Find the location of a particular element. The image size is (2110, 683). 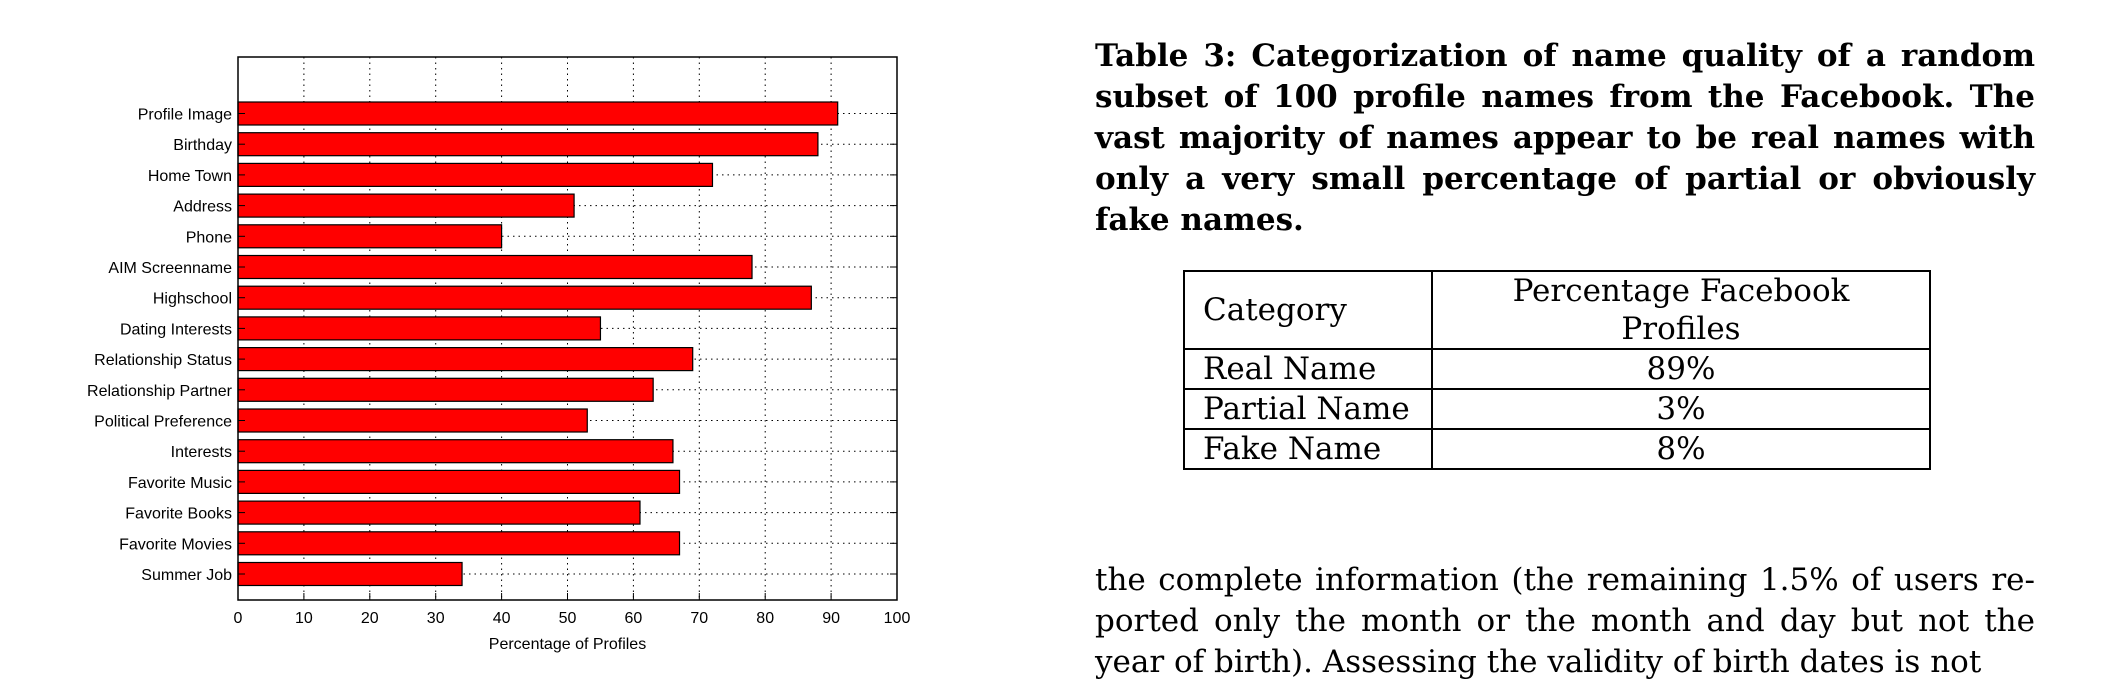

y-tick-label: Summer Job is located at coordinates (186, 575).